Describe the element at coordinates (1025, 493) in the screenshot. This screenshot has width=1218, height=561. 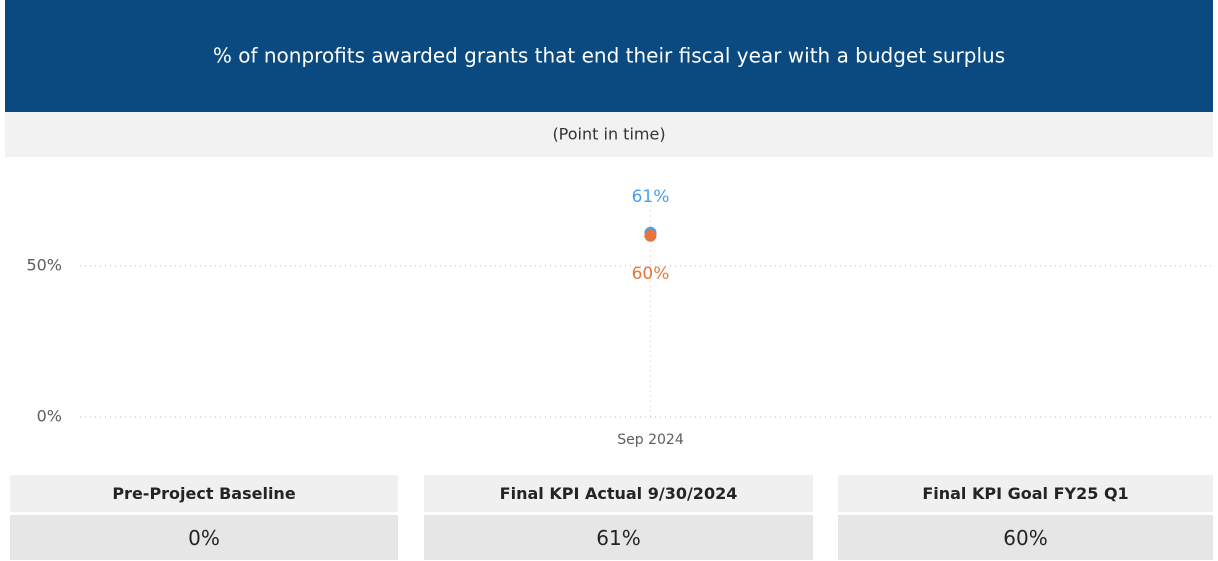
I see `card-label: Final KPI Goal FY25 Q1` at that location.